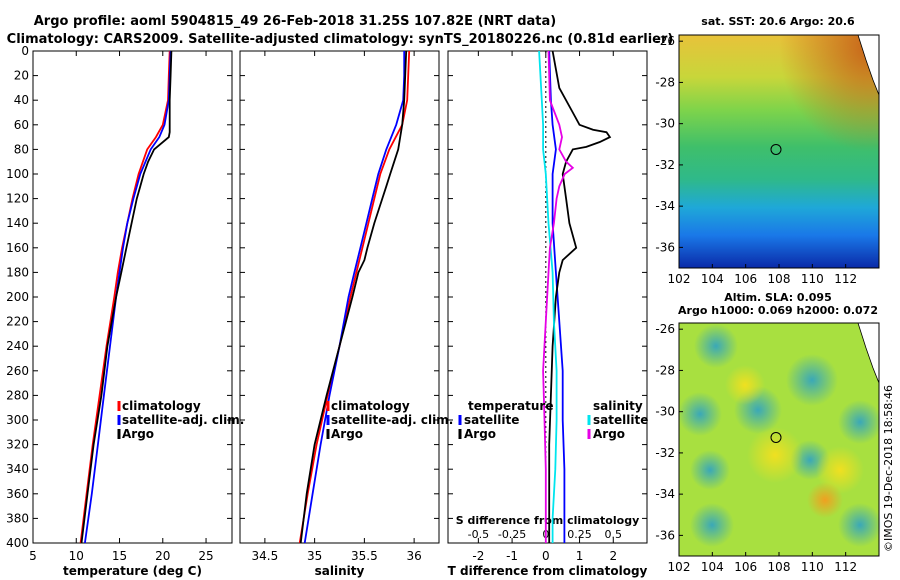 The height and width of the screenshot is (580, 900). I want to click on depth-tick-label: 40, so click(21, 100).